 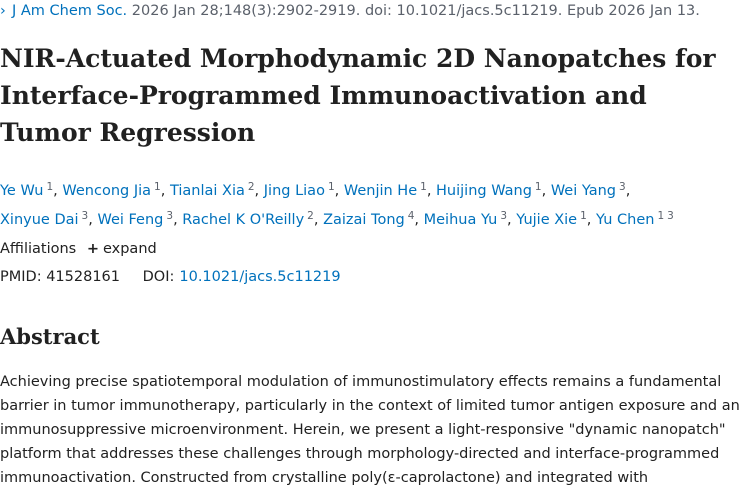 What do you see at coordinates (129, 249) in the screenshot?
I see `expand-label: expand` at bounding box center [129, 249].